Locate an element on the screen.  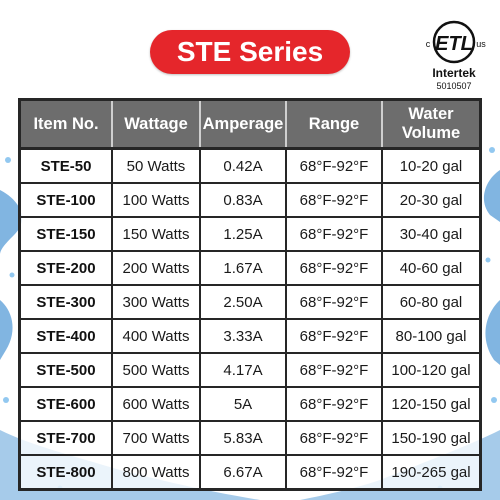
item-no-cell: STE-300 is located at coordinates (65, 301).